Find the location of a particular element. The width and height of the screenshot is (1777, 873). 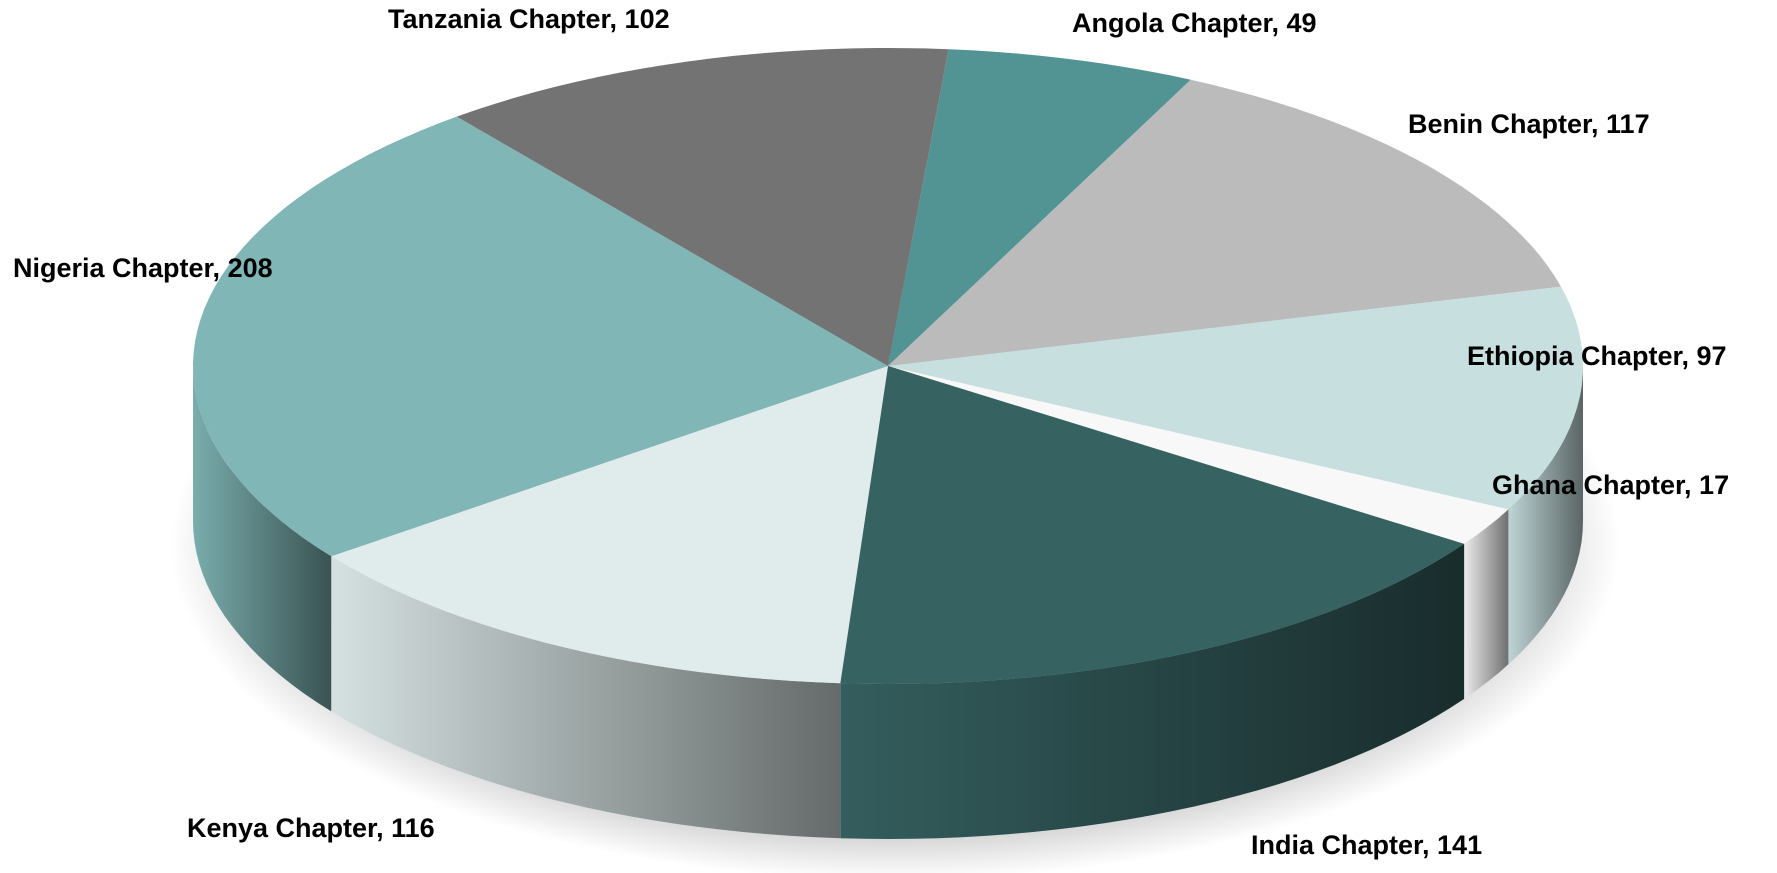

data-label: Ethiopia Chapter, 97 is located at coordinates (1597, 356).